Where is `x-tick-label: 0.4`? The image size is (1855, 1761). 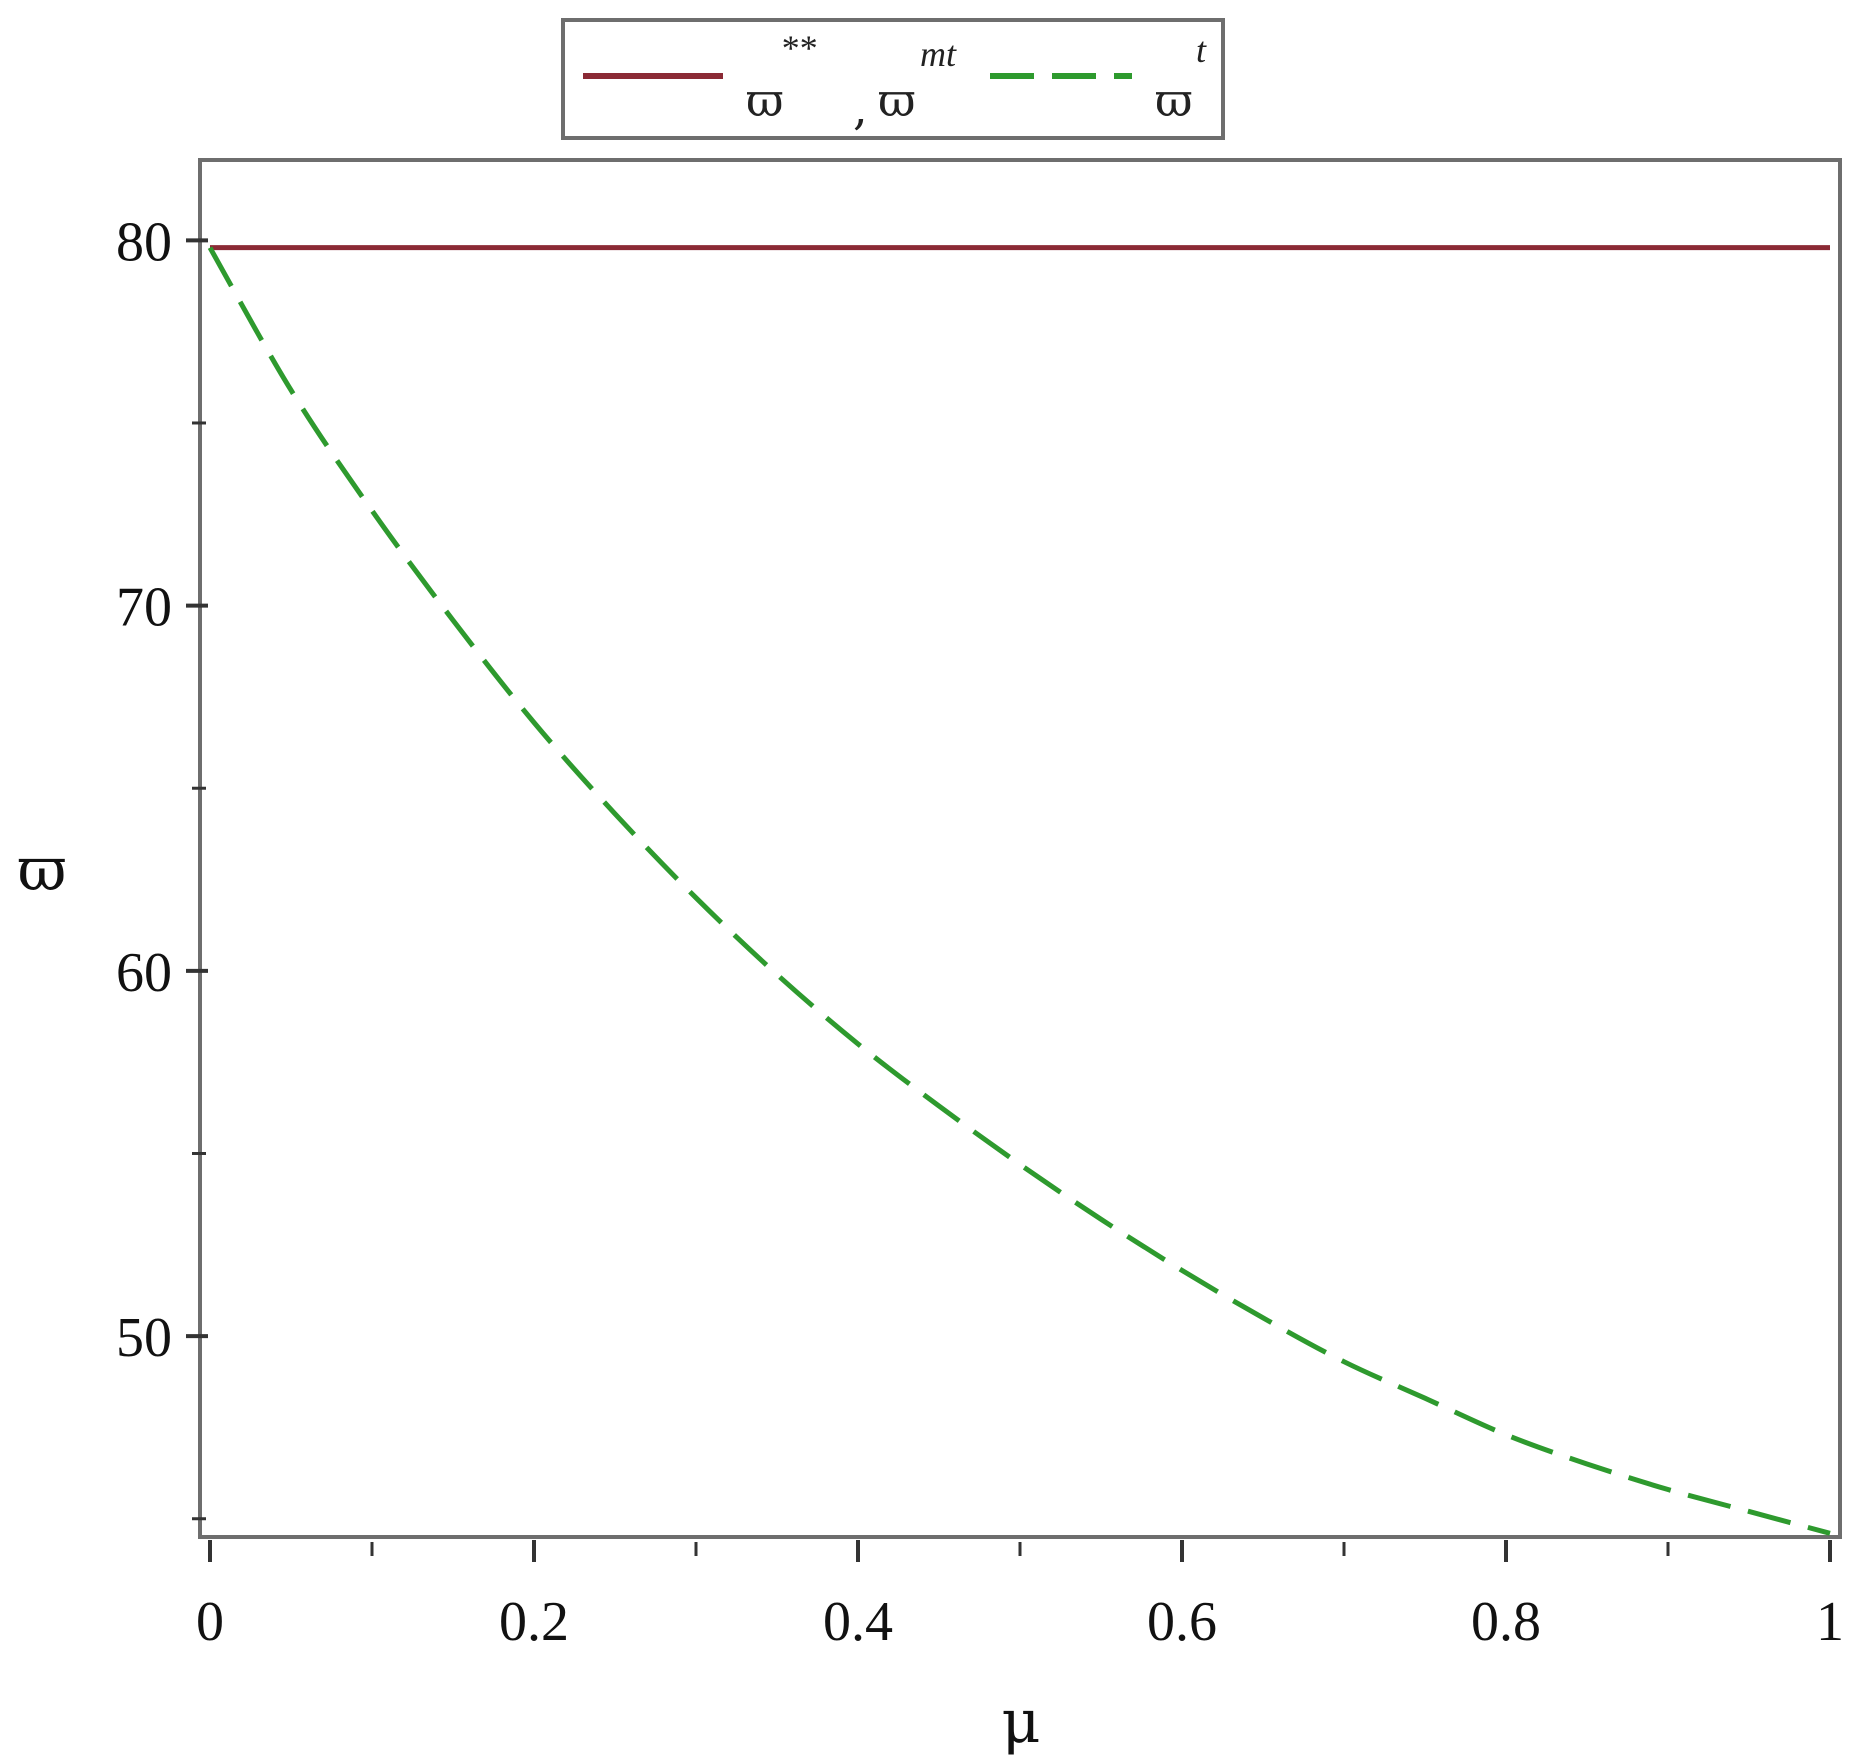
x-tick-label: 0.4 is located at coordinates (858, 1622).